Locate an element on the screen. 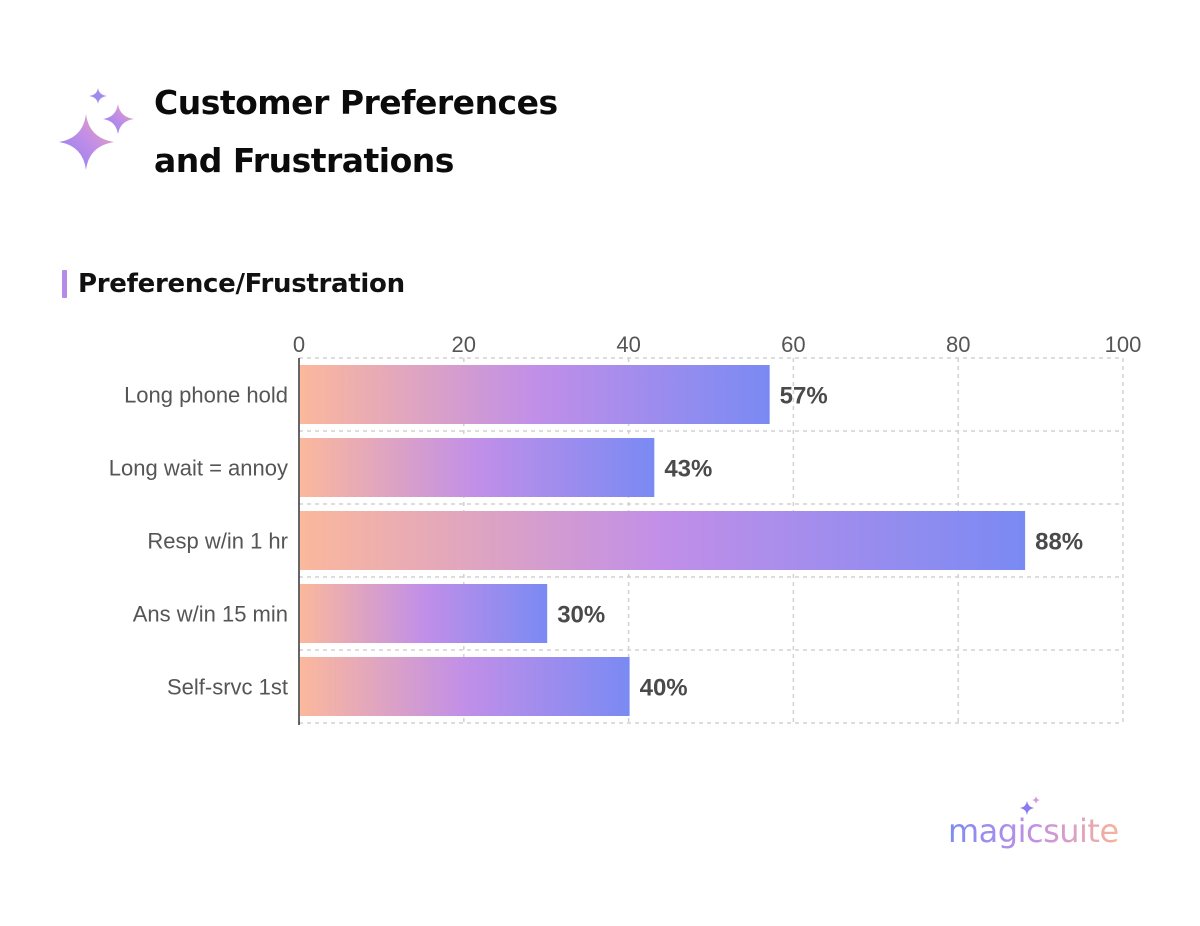 This screenshot has height=926, width=1200. x-tick-label: 20 is located at coordinates (464, 344).